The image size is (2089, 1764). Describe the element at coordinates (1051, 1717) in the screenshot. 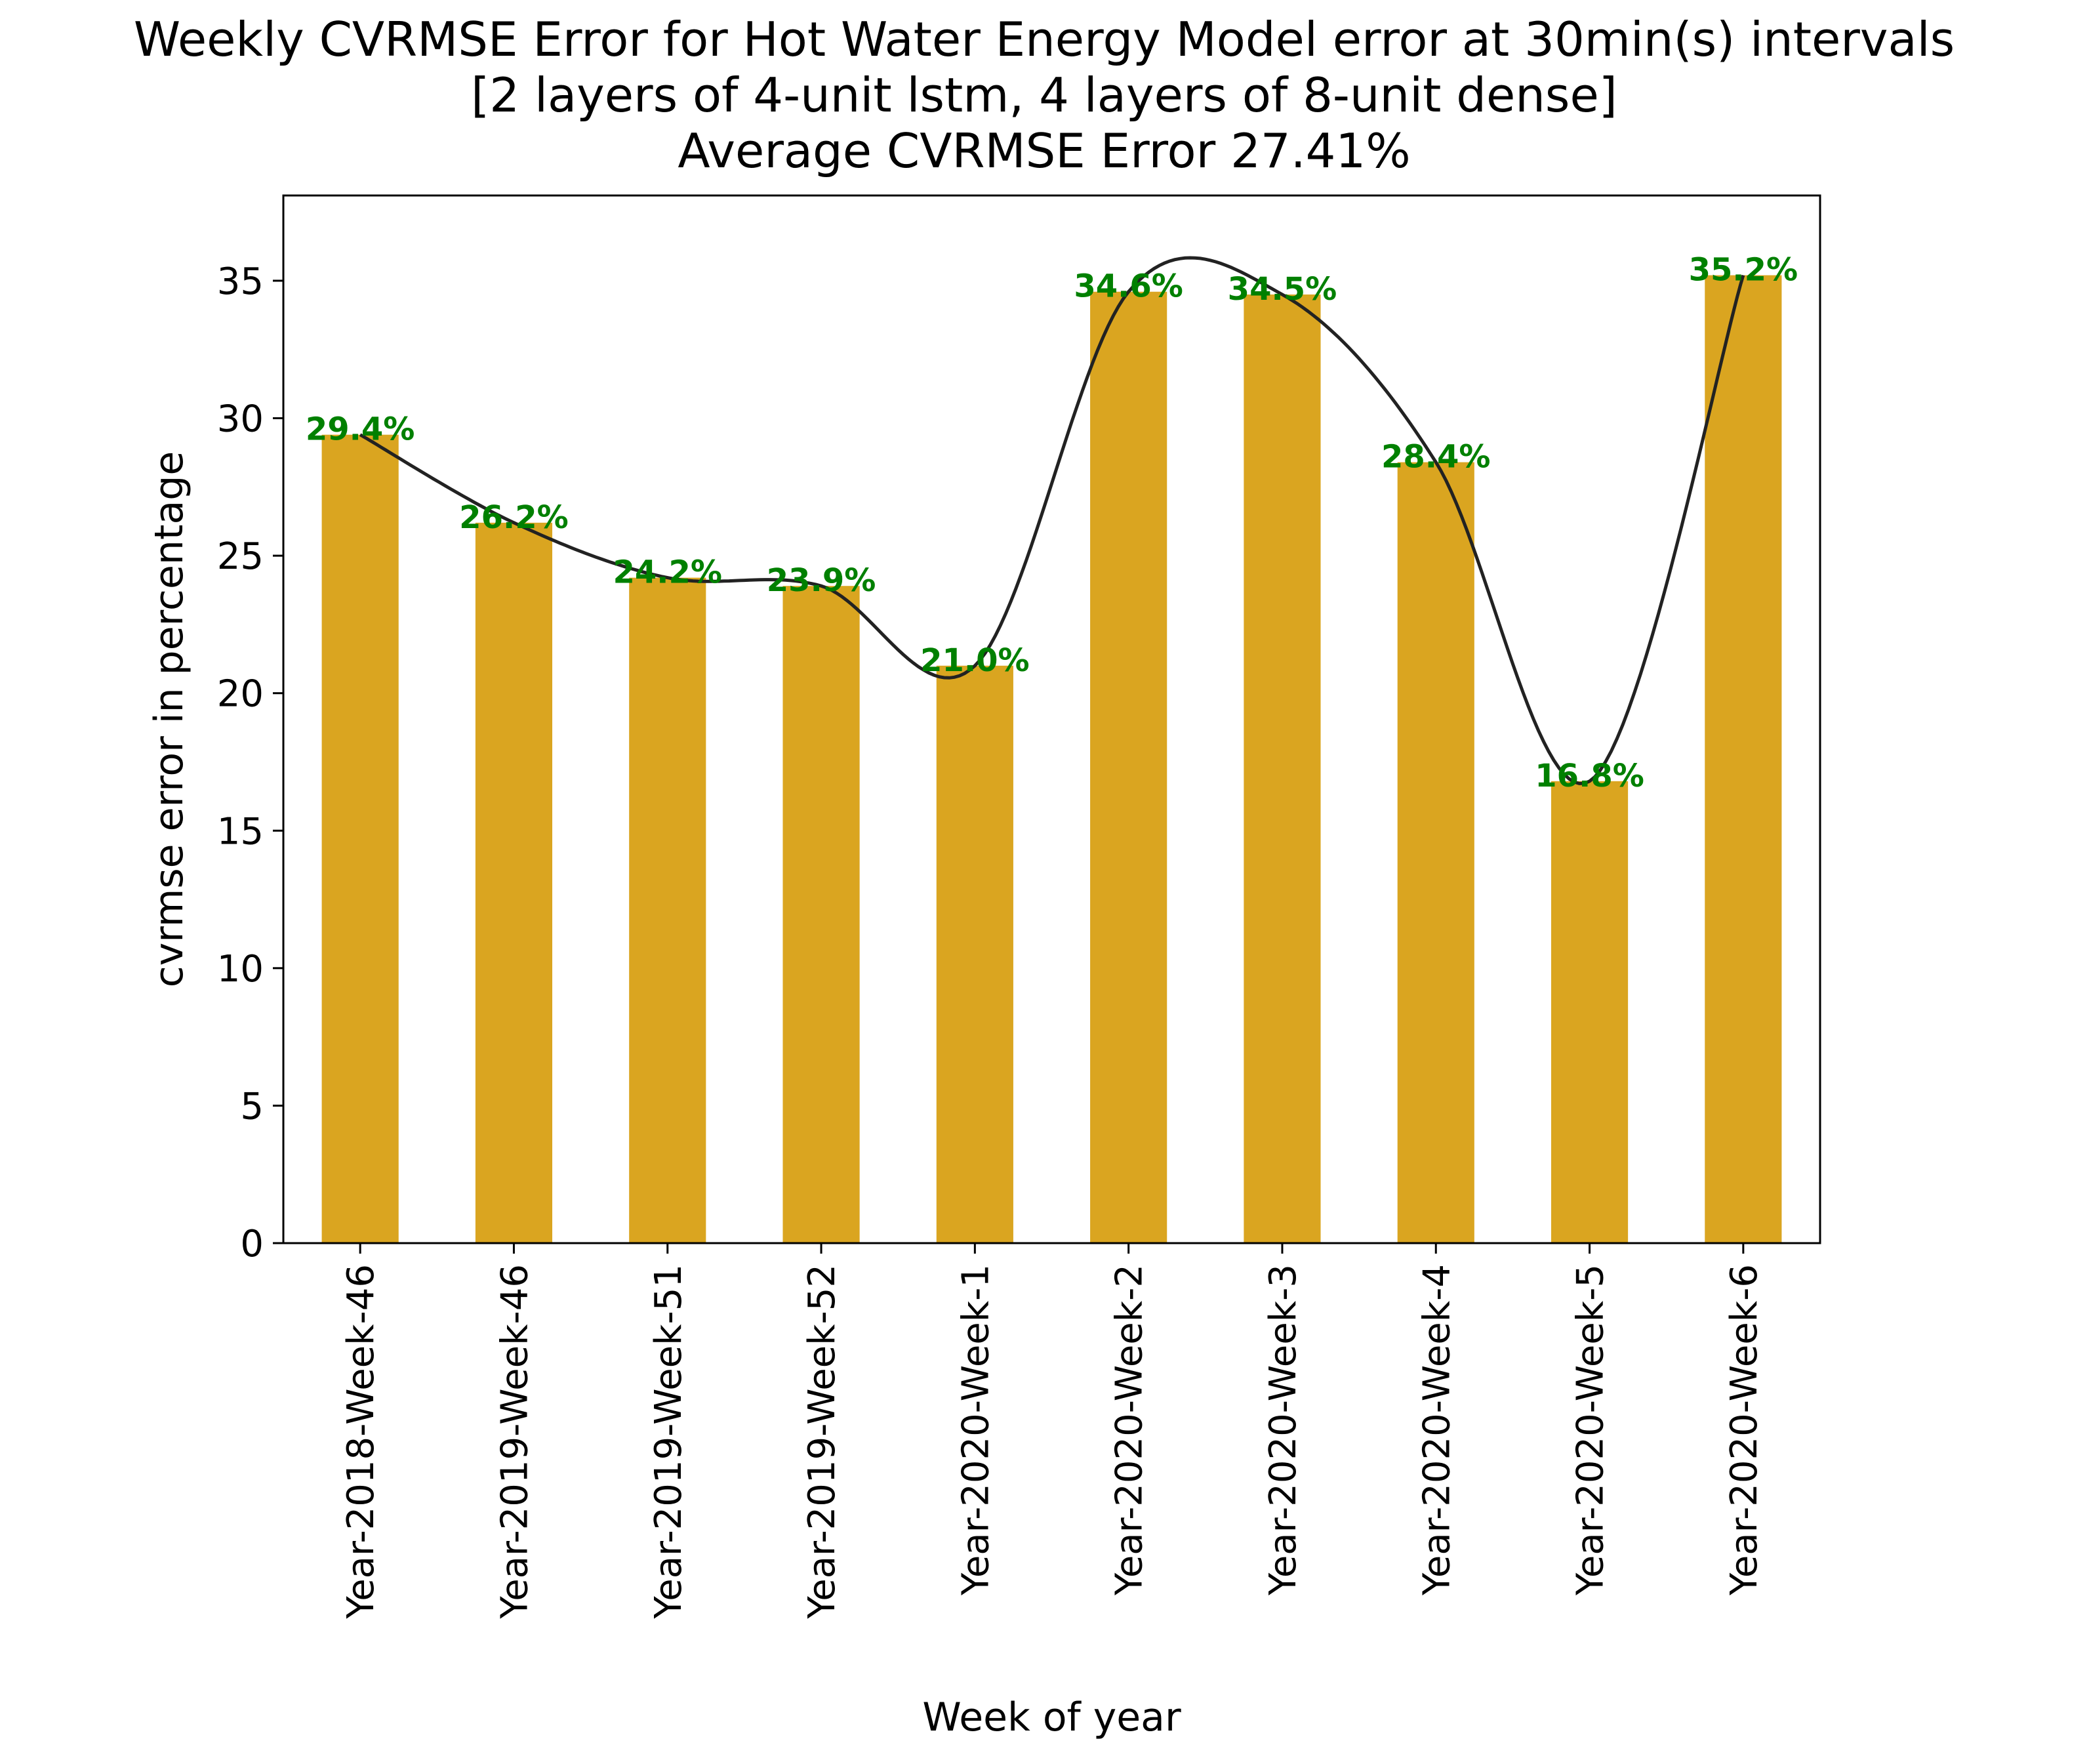

I see `x-axis-label: Week of year` at that location.